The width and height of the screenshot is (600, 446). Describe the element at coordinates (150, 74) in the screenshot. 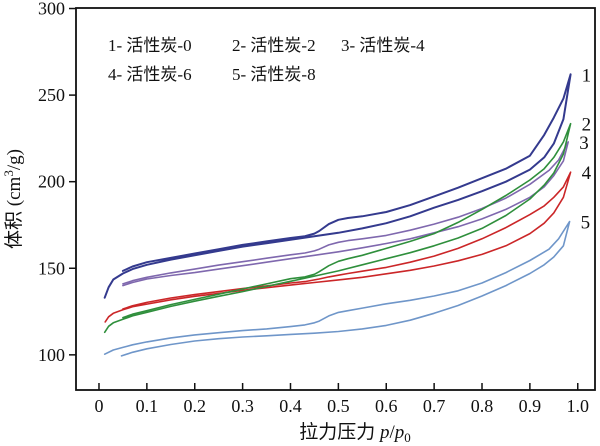

I see `legend-entry: 4- 活性炭-6` at that location.